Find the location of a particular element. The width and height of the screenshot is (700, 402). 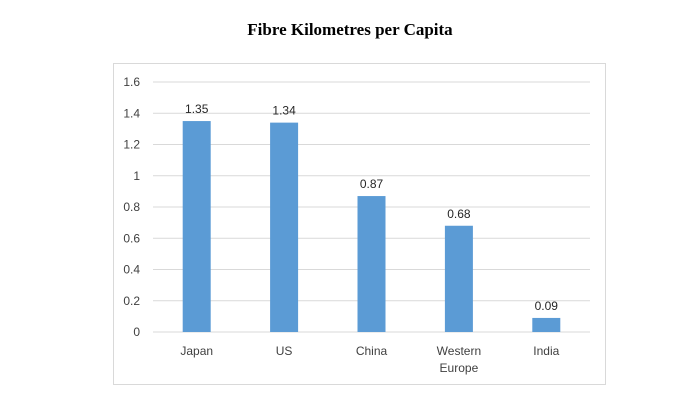

category-label: US is located at coordinates (284, 351).